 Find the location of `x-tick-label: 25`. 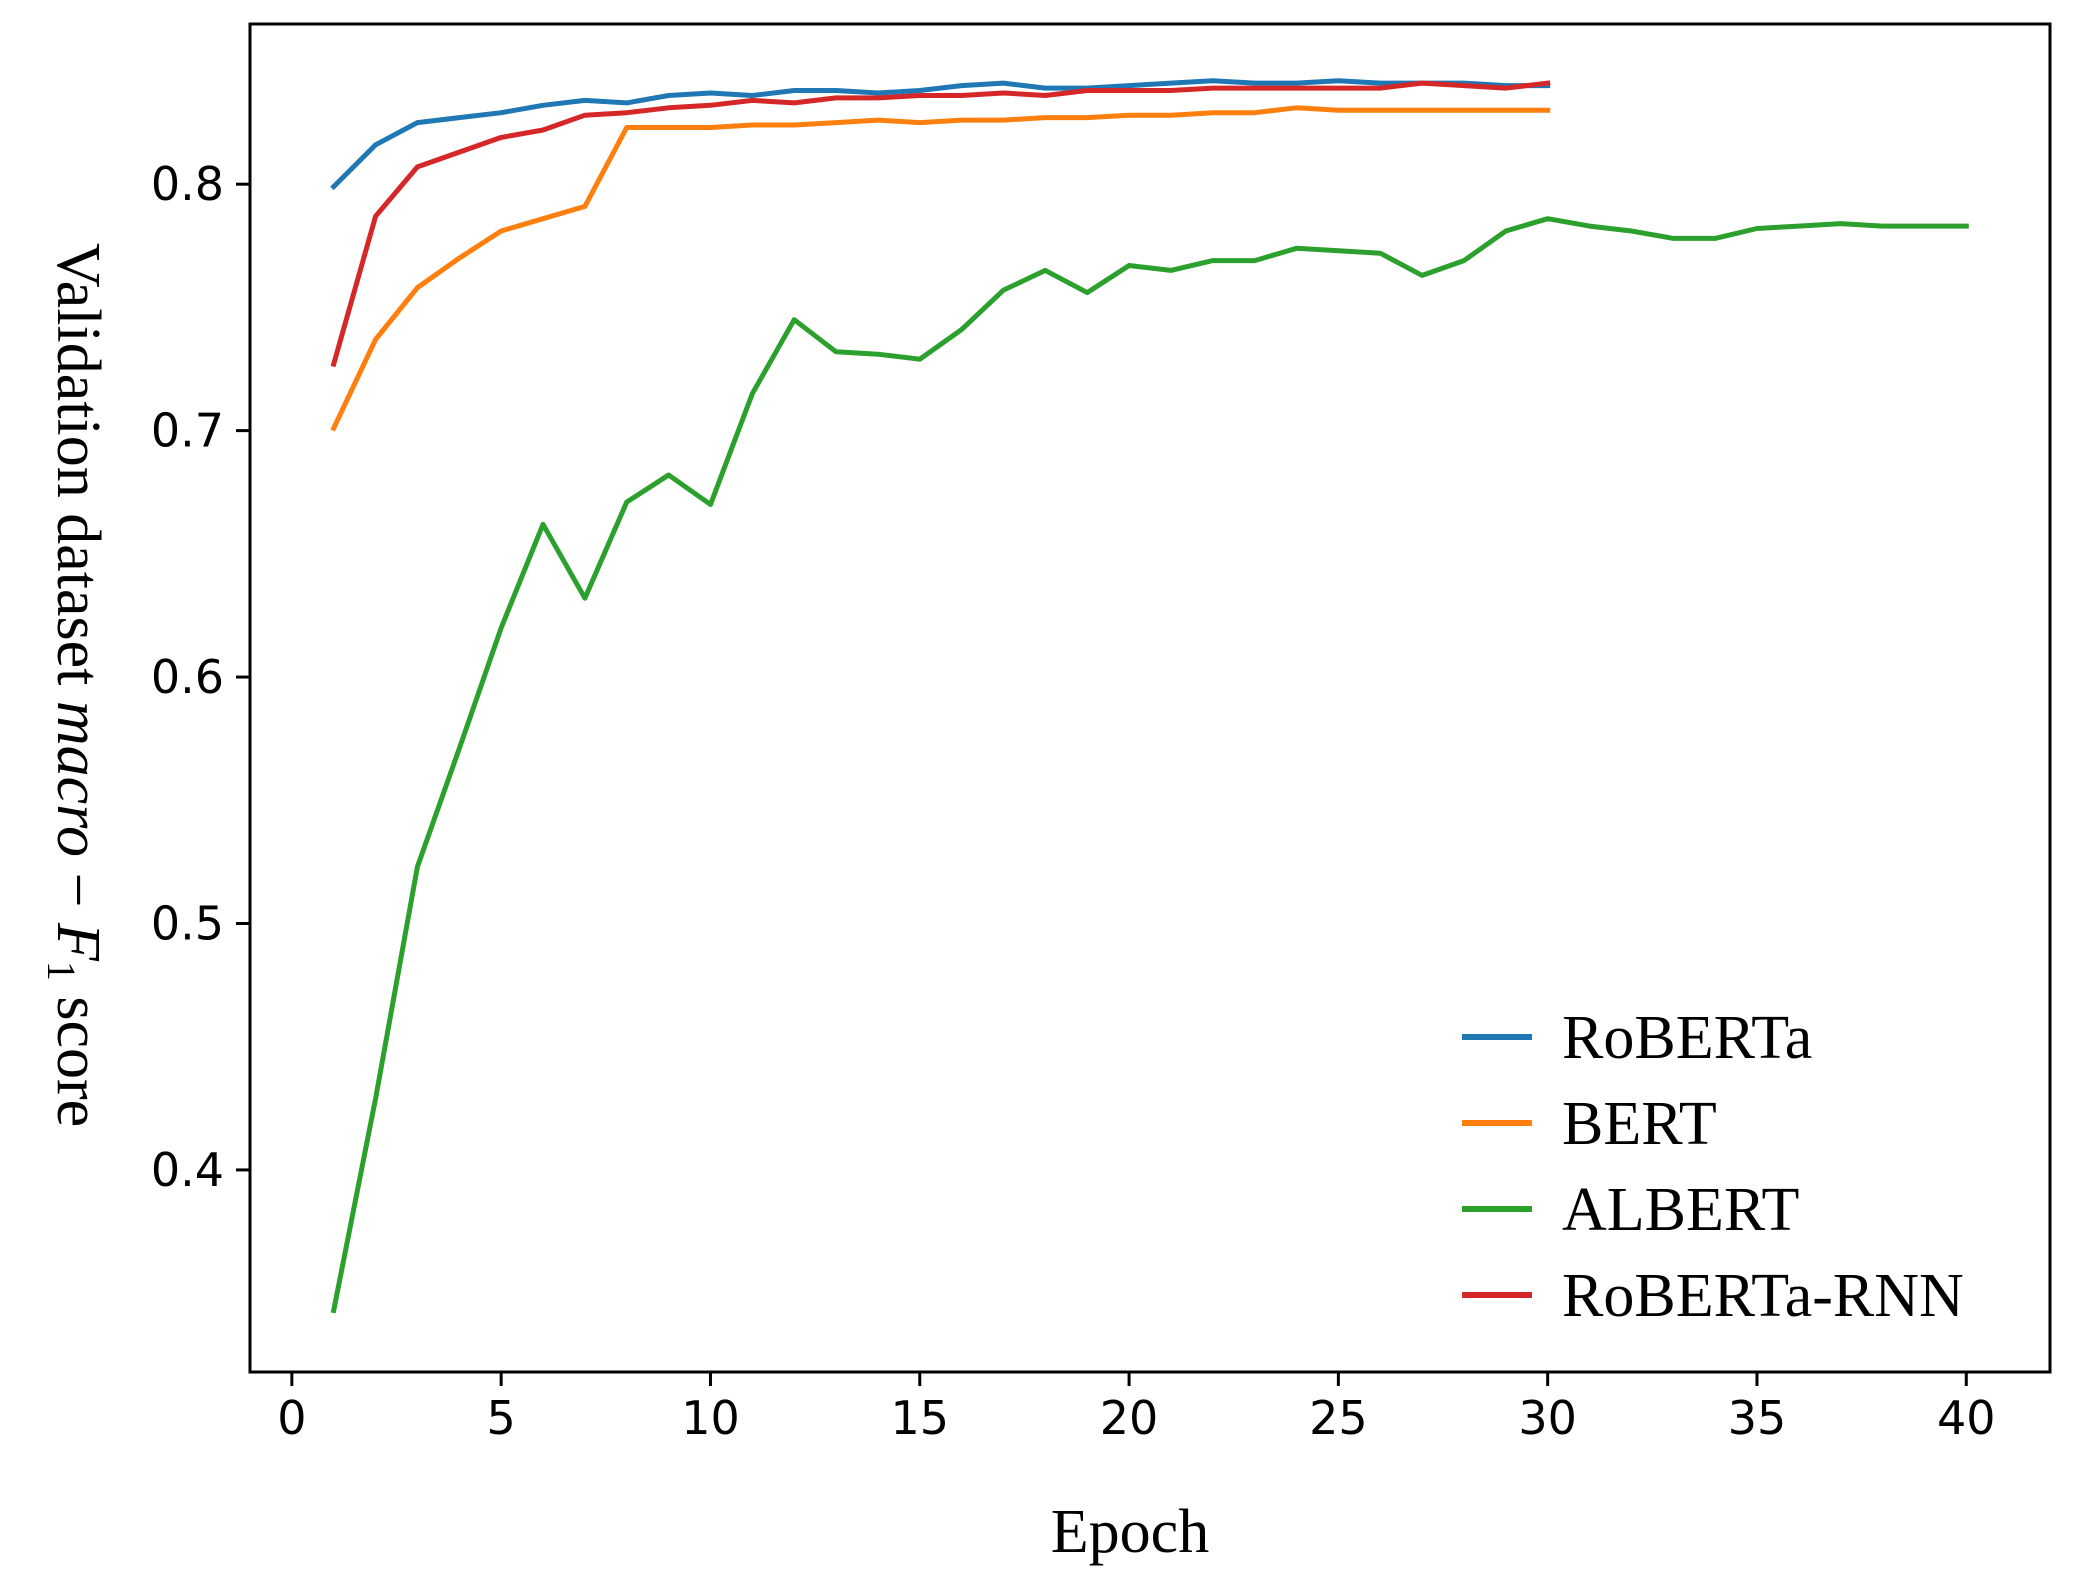

x-tick-label: 25 is located at coordinates (1338, 1418).